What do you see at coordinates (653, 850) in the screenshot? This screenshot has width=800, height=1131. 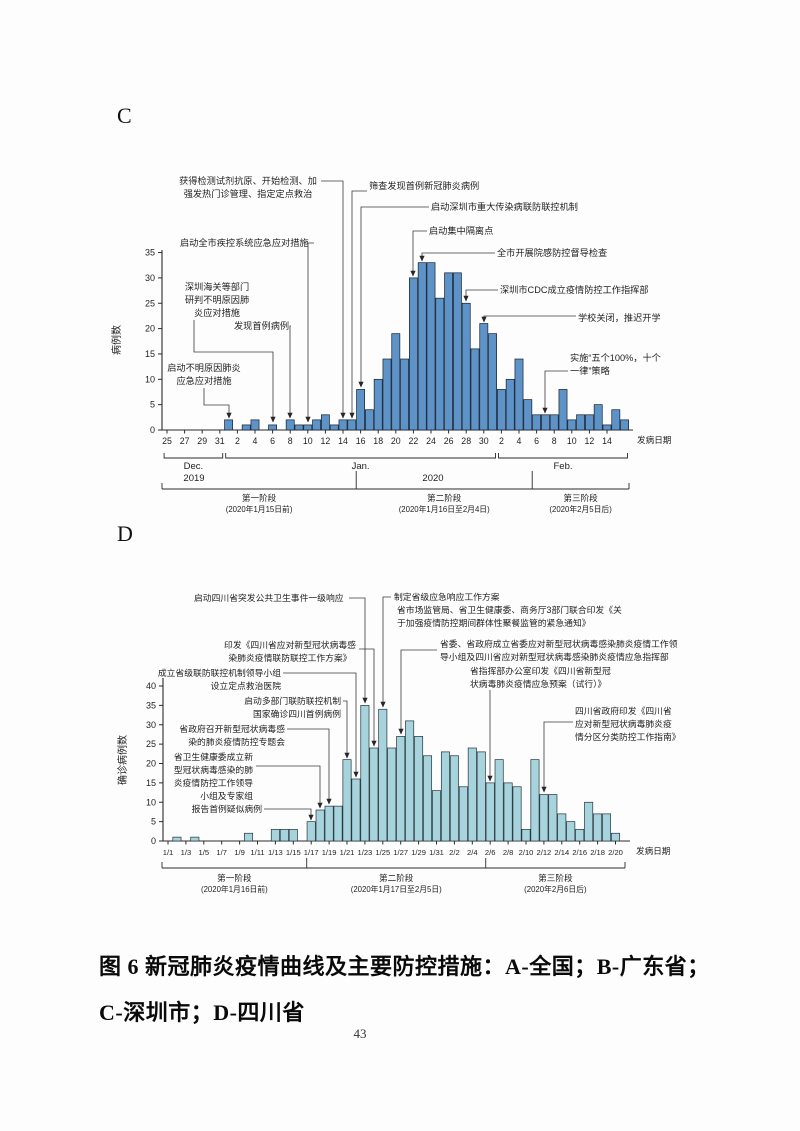 I see `x-axis-label: 发病日期` at bounding box center [653, 850].